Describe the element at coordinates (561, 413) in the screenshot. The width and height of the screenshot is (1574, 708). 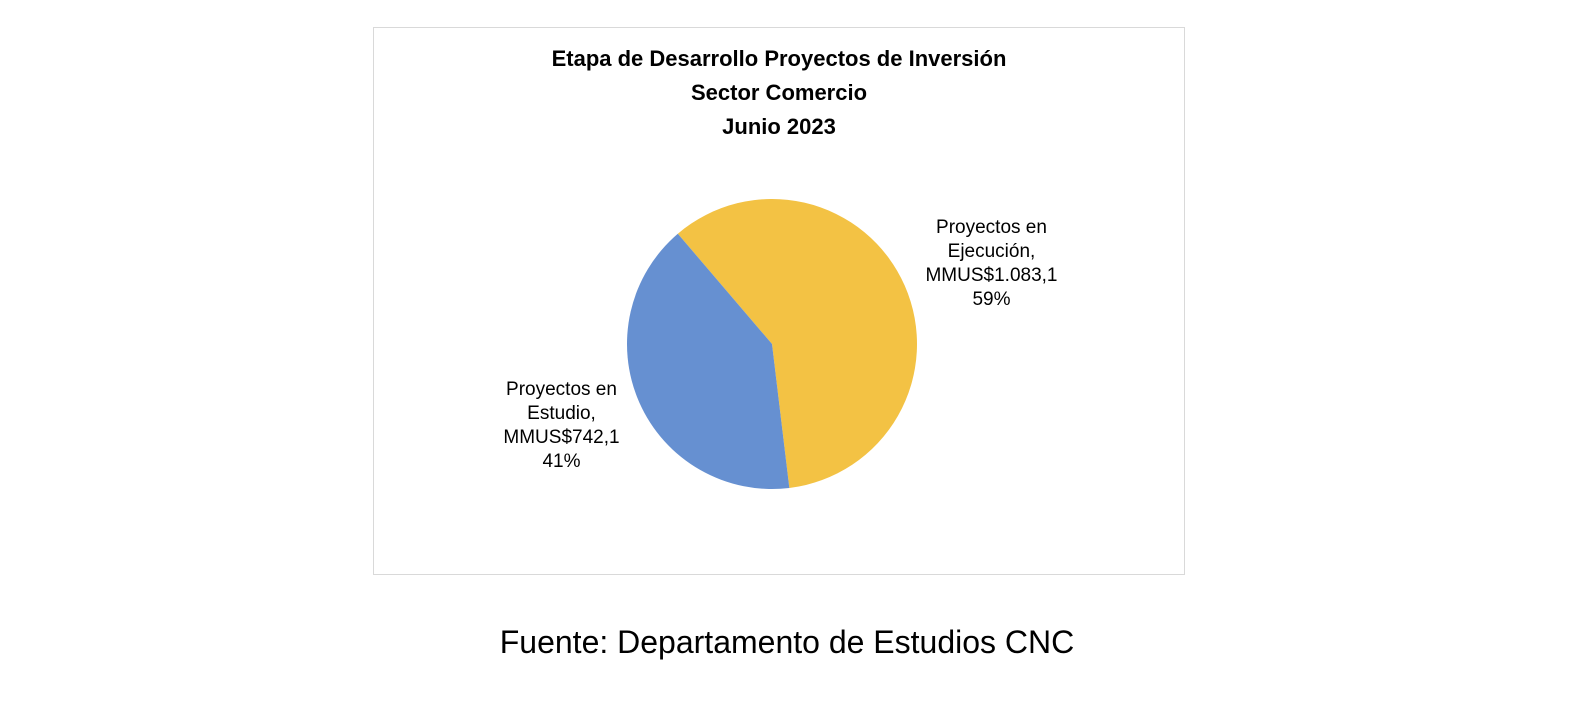
I see `data-label-estudio-line-2: Estudio,` at that location.